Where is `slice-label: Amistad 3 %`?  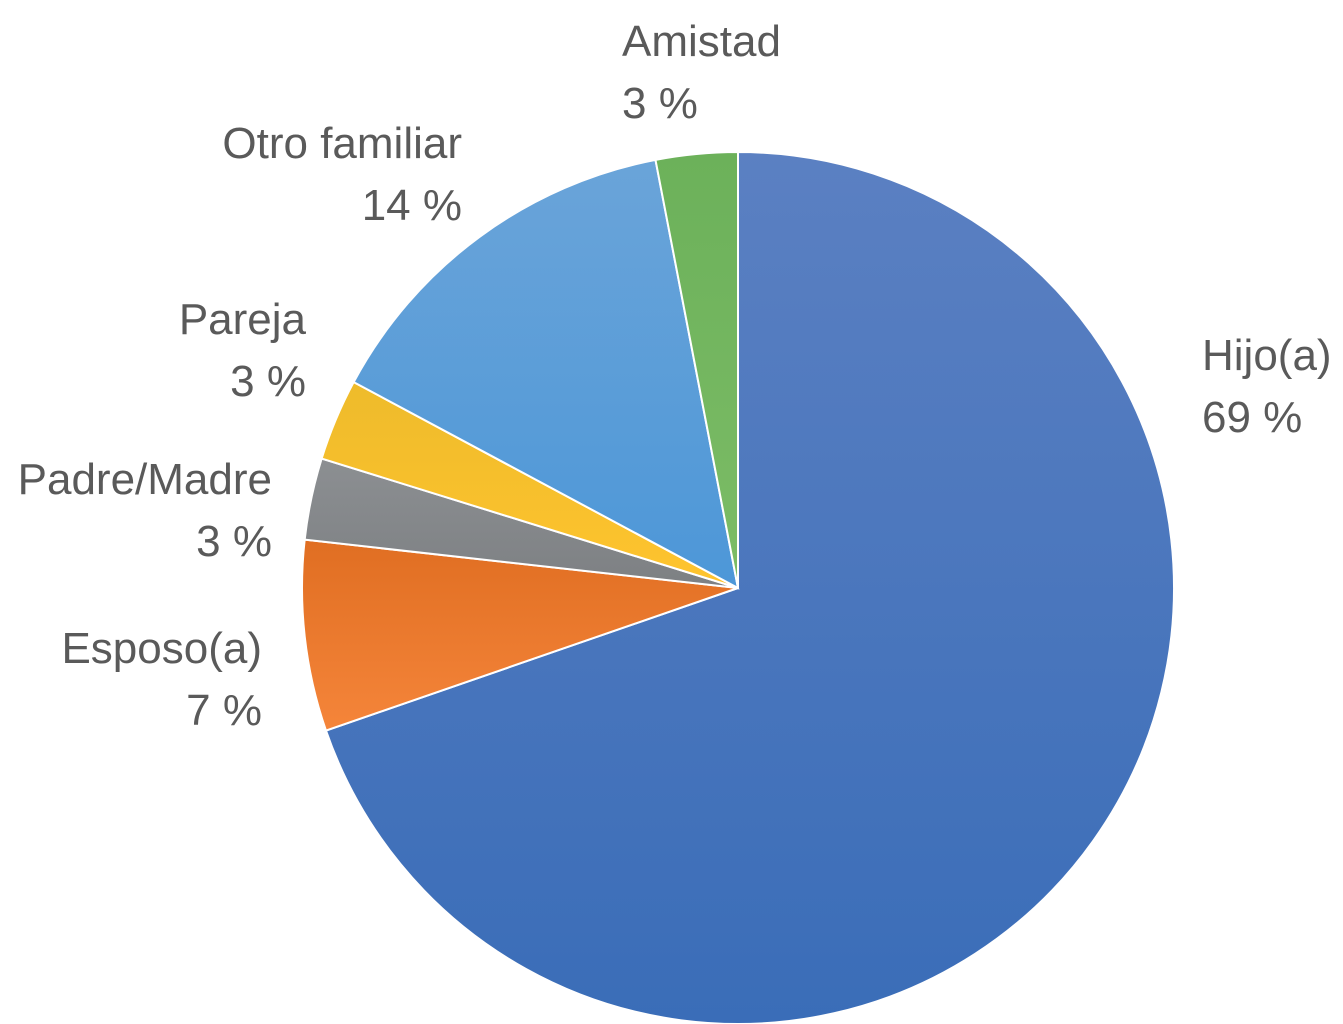 slice-label: Amistad 3 % is located at coordinates (701, 72).